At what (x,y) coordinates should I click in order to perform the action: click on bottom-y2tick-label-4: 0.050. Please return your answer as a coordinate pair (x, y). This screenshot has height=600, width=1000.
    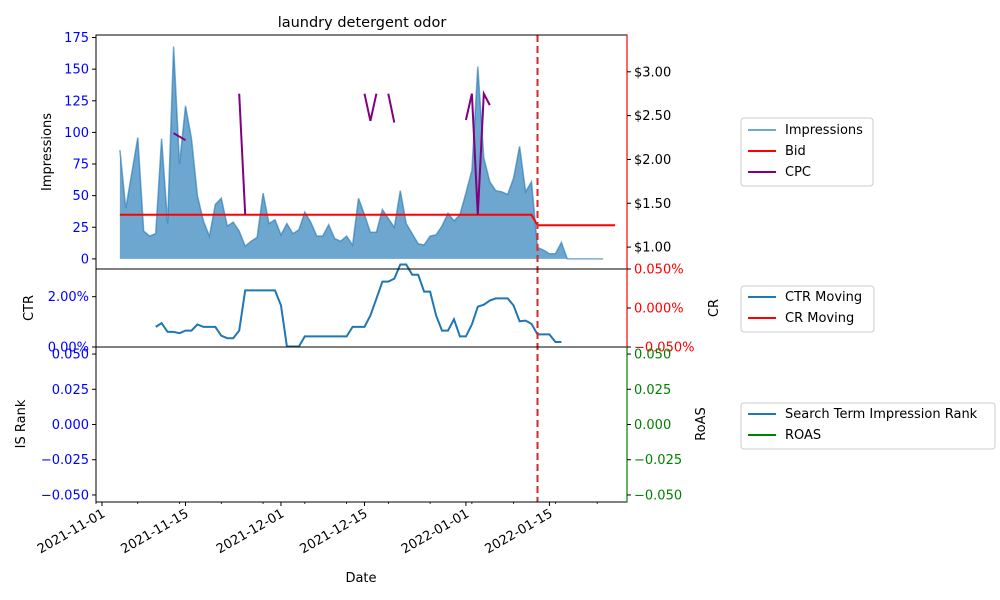
    Looking at the image, I should click on (652, 355).